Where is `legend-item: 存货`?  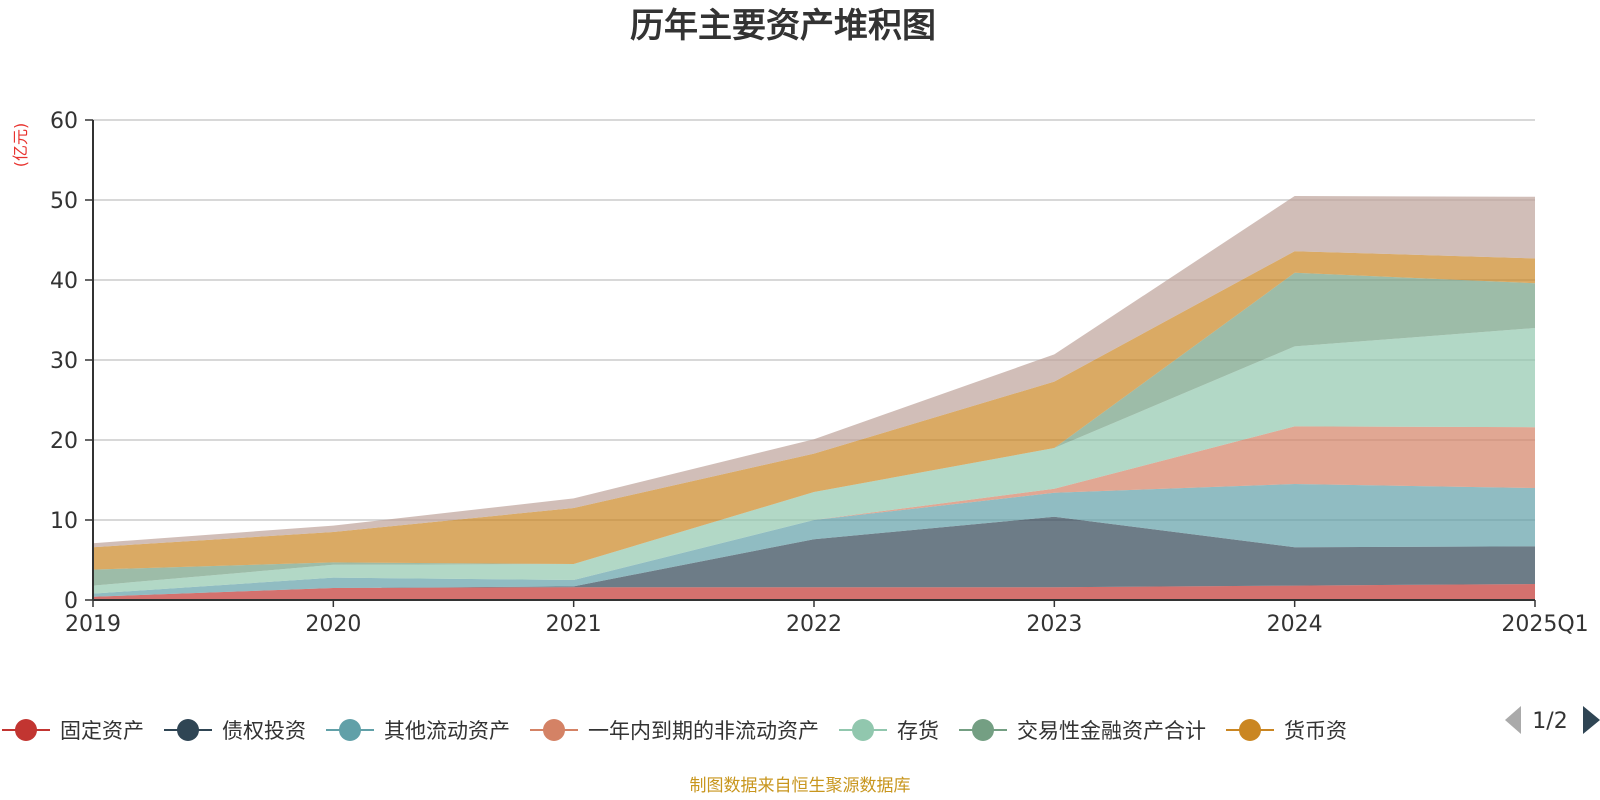 legend-item: 存货 is located at coordinates (889, 731).